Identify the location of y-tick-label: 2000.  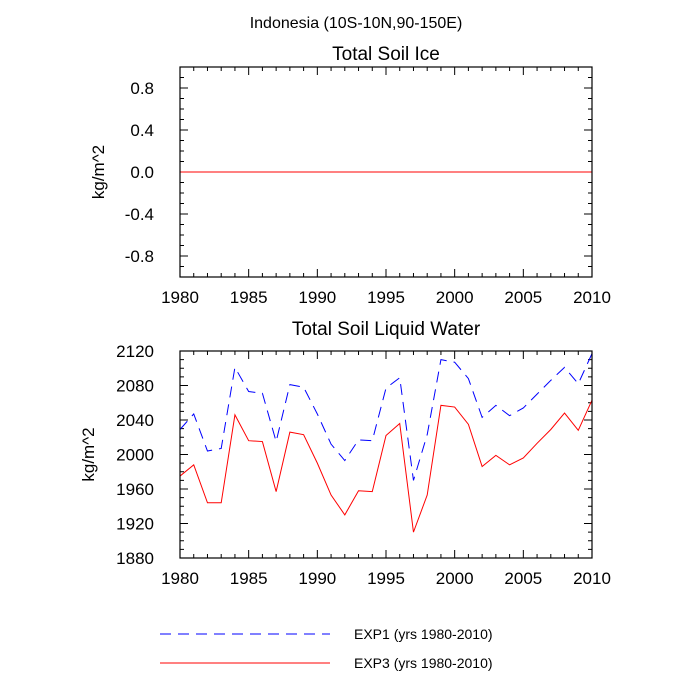
(135, 455).